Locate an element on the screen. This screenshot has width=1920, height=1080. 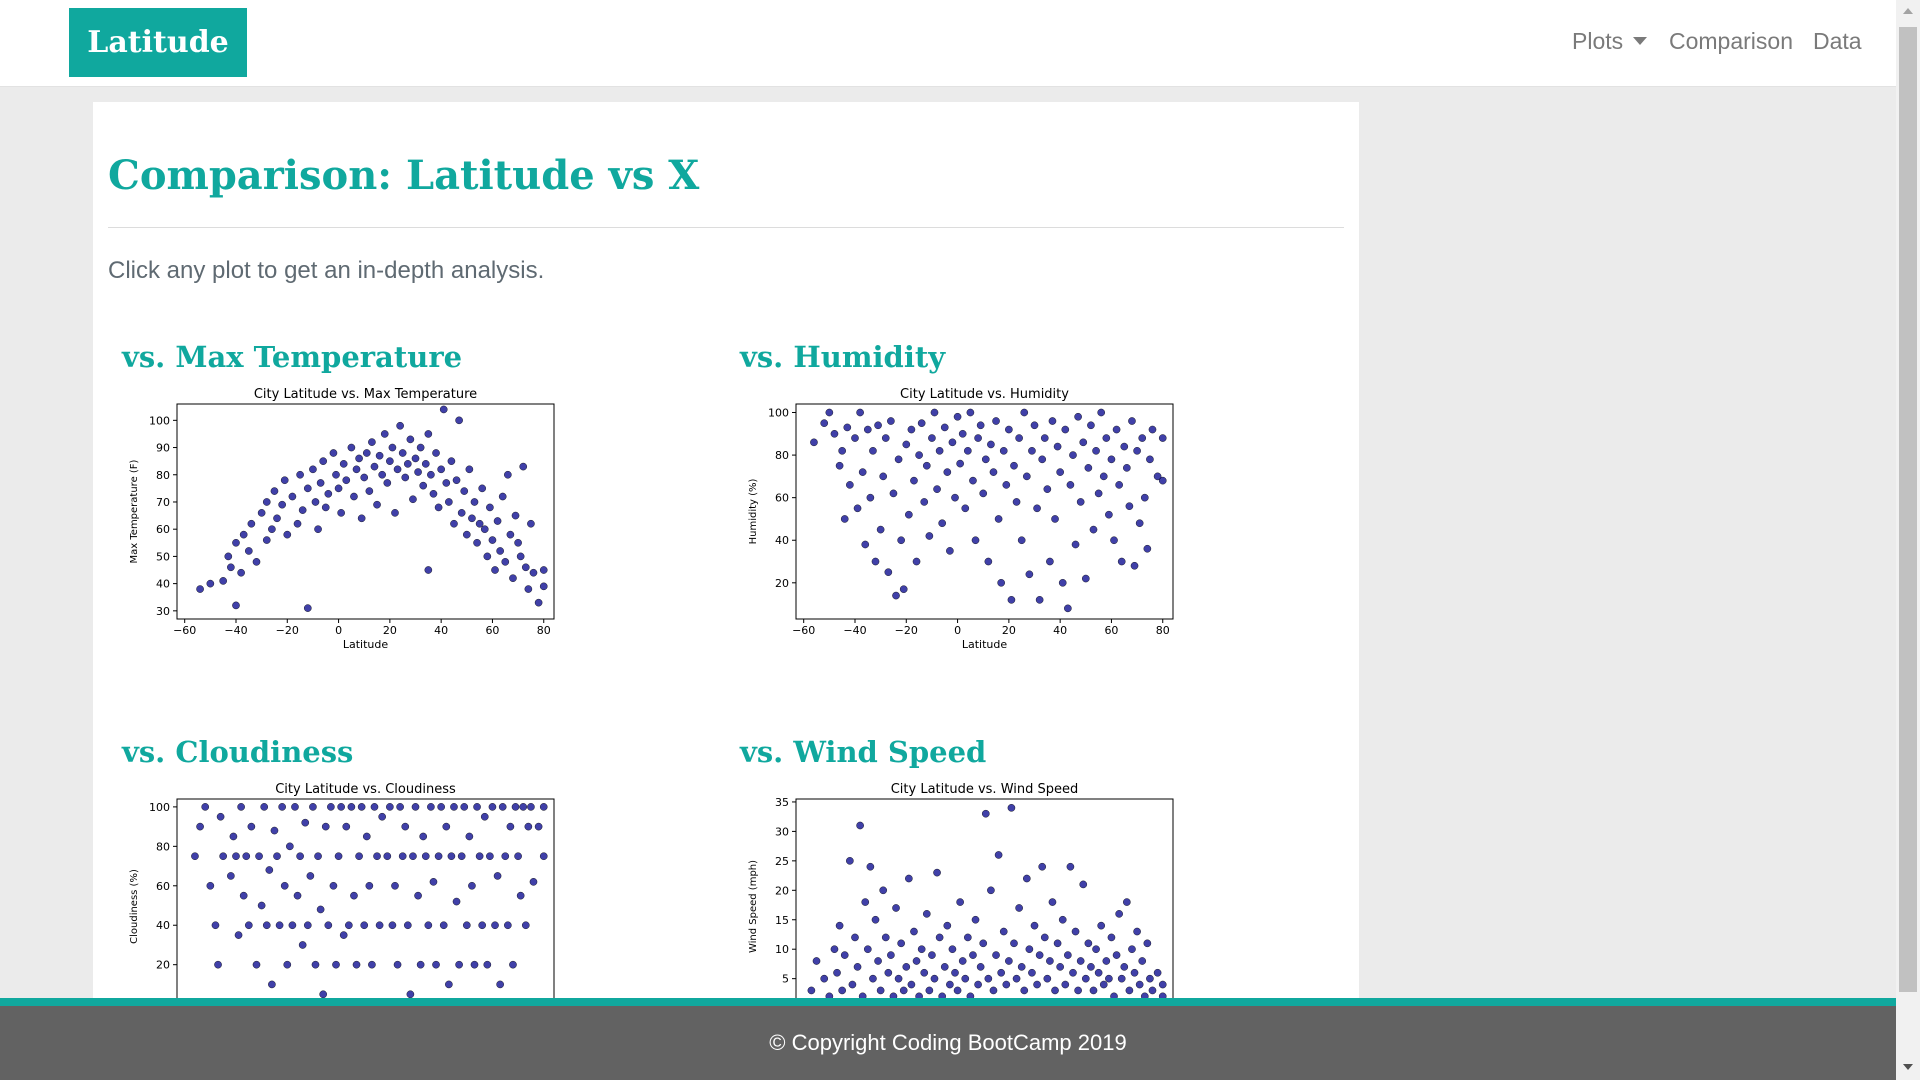
brand-logo: Latitude is located at coordinates (158, 42).